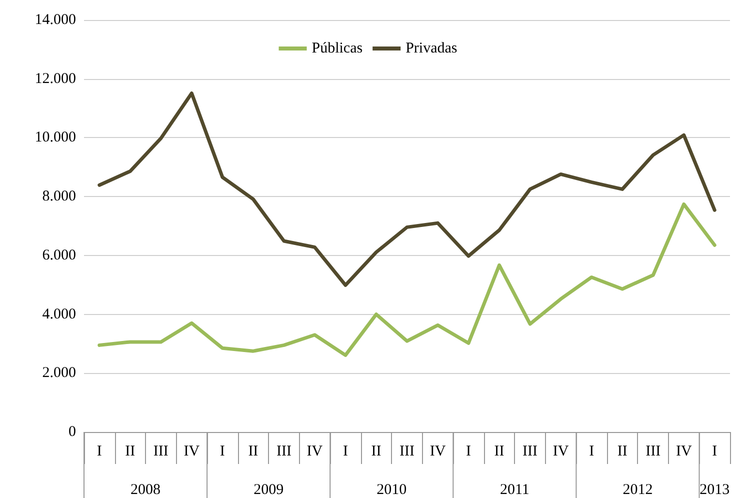  Describe the element at coordinates (59, 314) in the screenshot. I see `y-tick-label: 4.000` at that location.